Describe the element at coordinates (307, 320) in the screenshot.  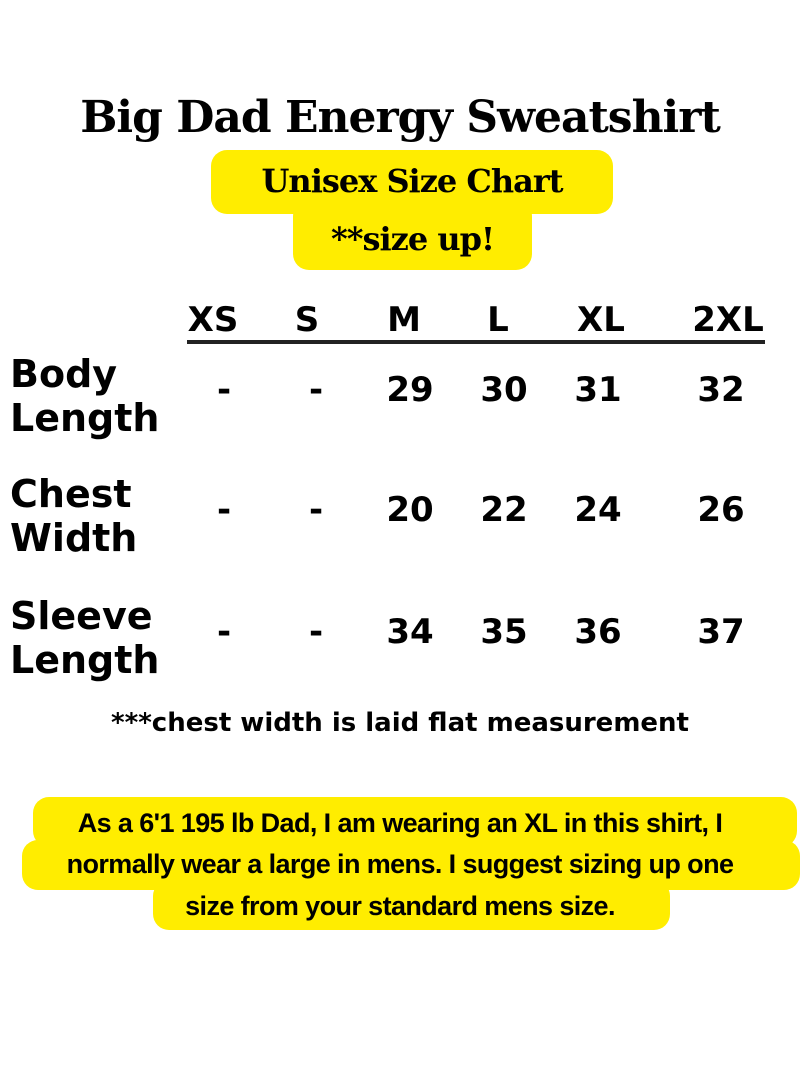
I see `size-header-s: S` at that location.